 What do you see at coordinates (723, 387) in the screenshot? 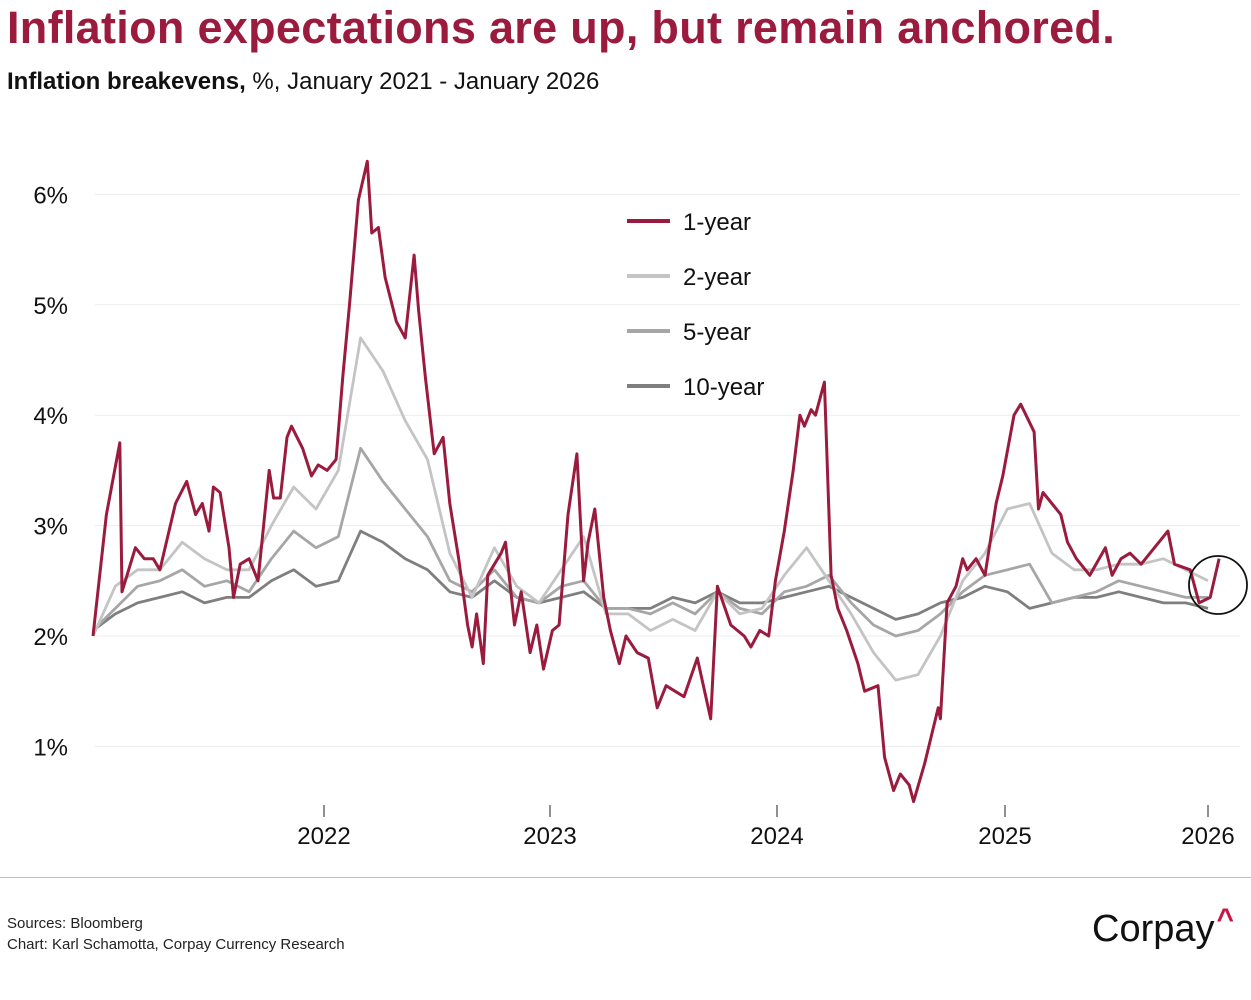
I see `legend-label-10-year: 10-year` at bounding box center [723, 387].